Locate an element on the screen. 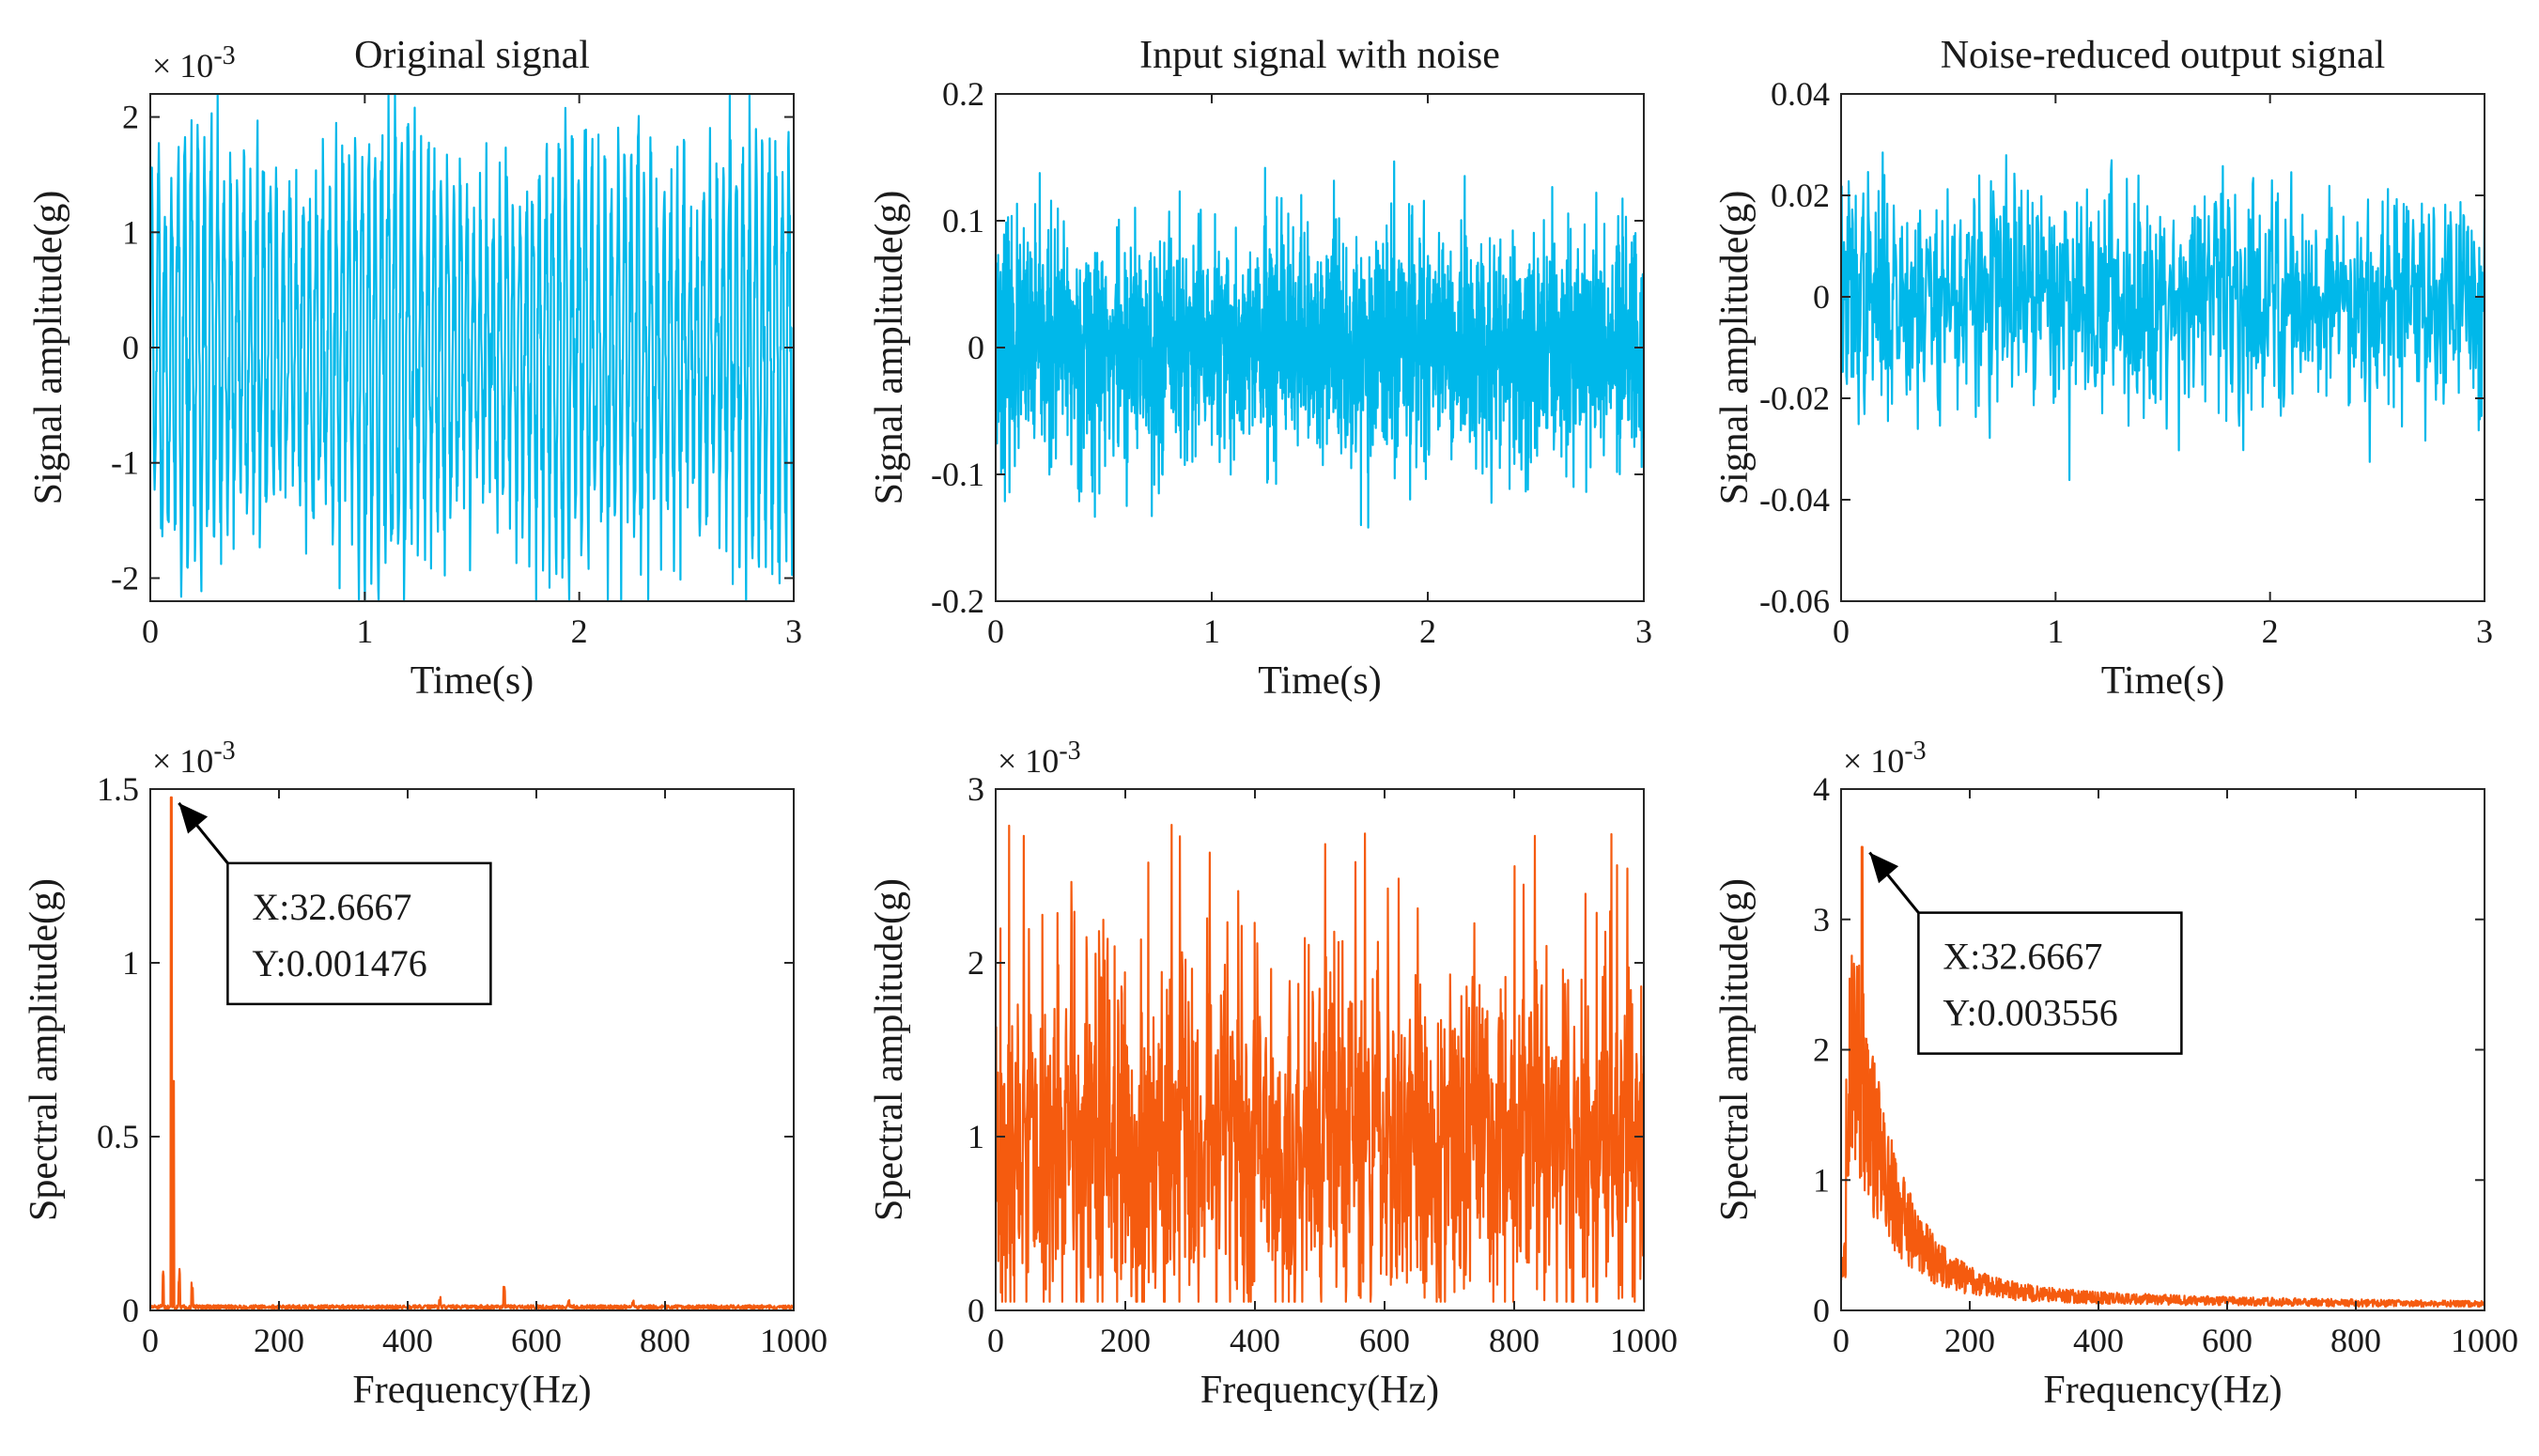 The width and height of the screenshot is (2539, 1456). data-tip: X:32.6667 Y:0.003556 is located at coordinates (2026, 953).